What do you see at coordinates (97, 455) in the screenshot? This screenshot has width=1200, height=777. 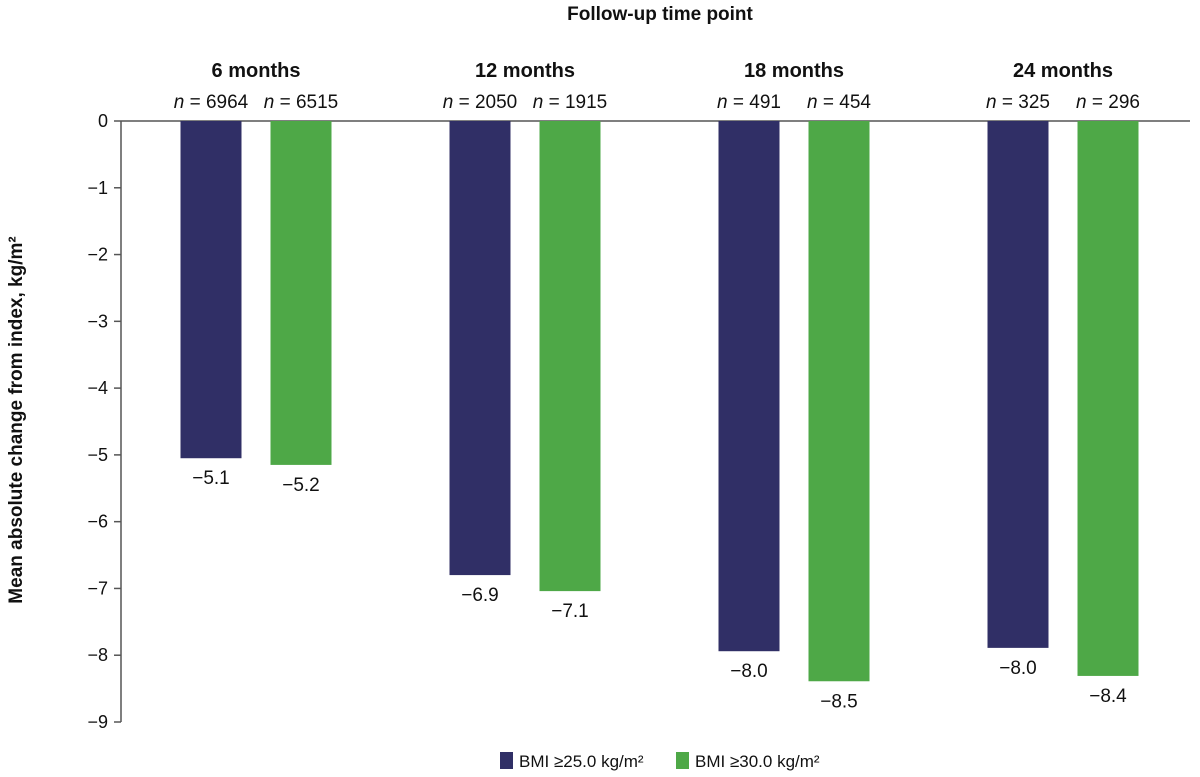 I see `y-tick-label: −5` at bounding box center [97, 455].